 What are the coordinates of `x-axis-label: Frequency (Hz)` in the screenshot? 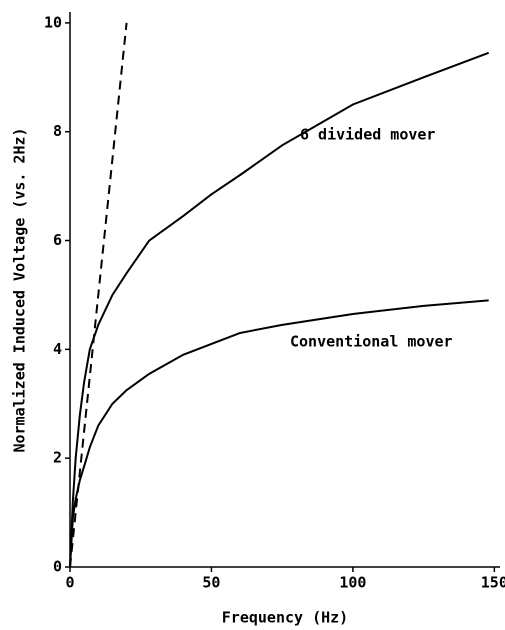 It's located at (285, 618).